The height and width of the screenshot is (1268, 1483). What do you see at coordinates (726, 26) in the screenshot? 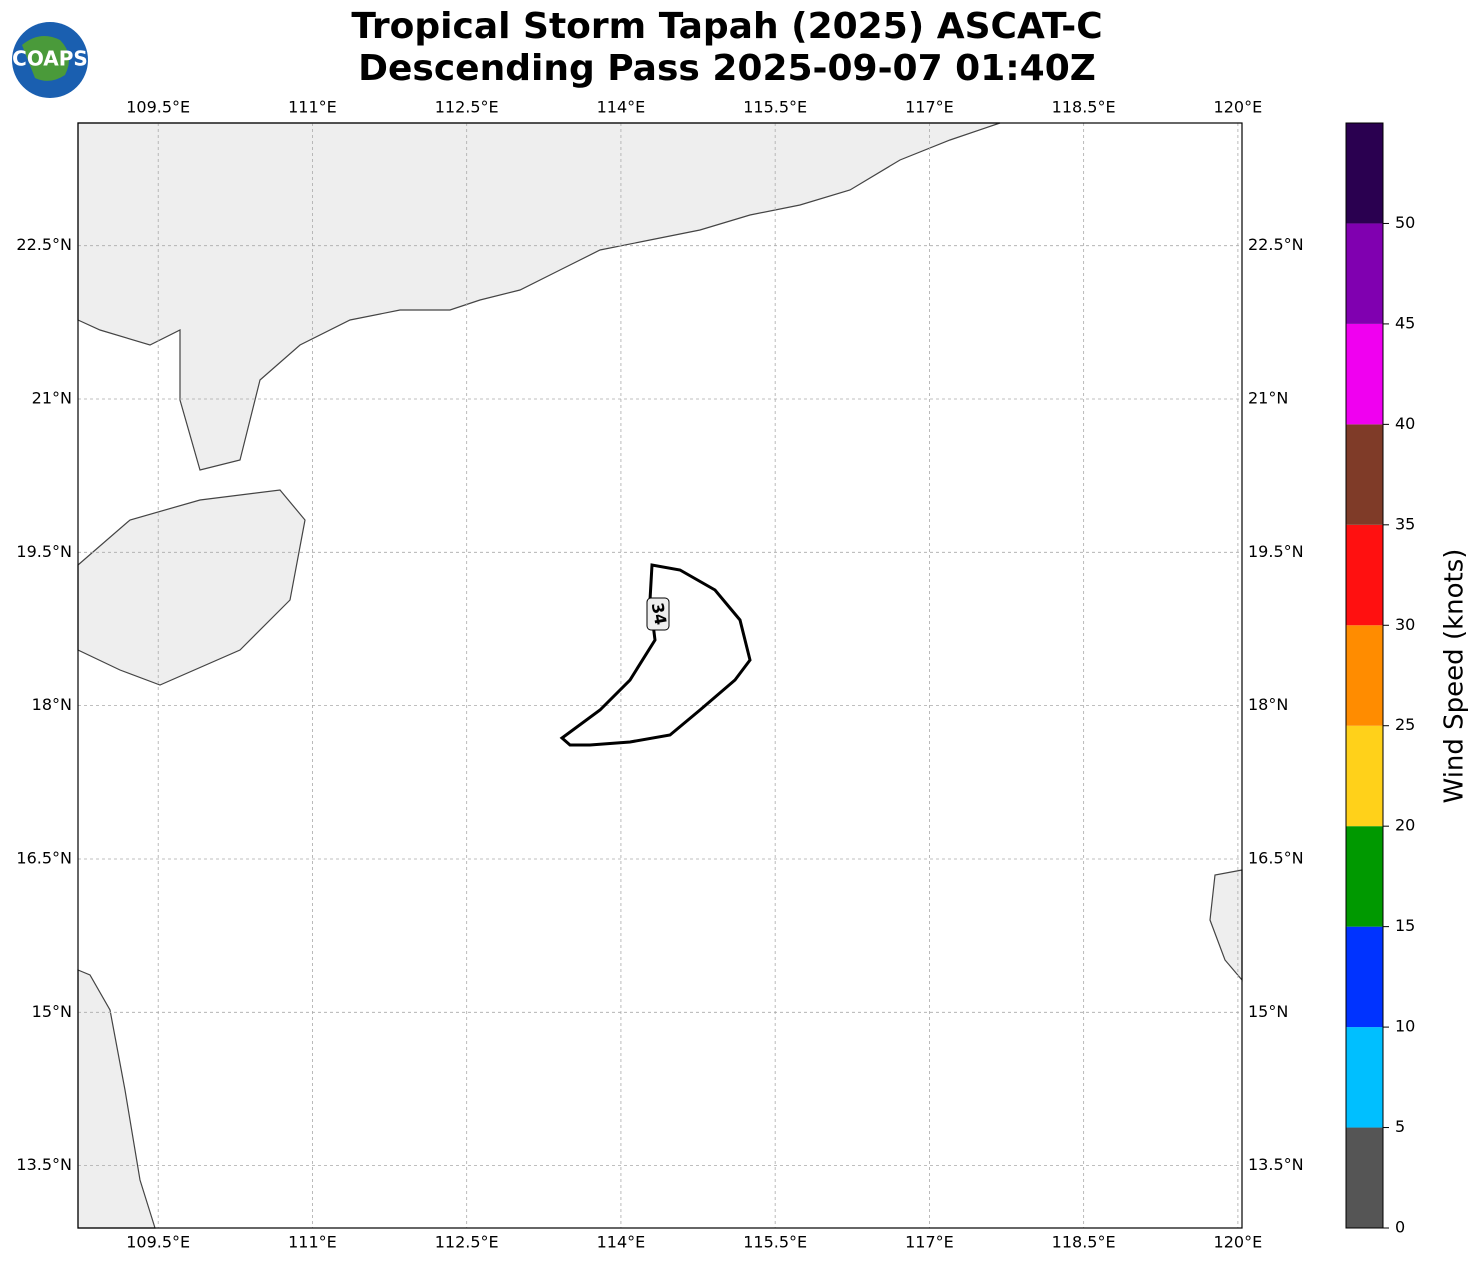
I see `title: Tropical Storm Tapah (2025) ASCAT-C` at bounding box center [726, 26].